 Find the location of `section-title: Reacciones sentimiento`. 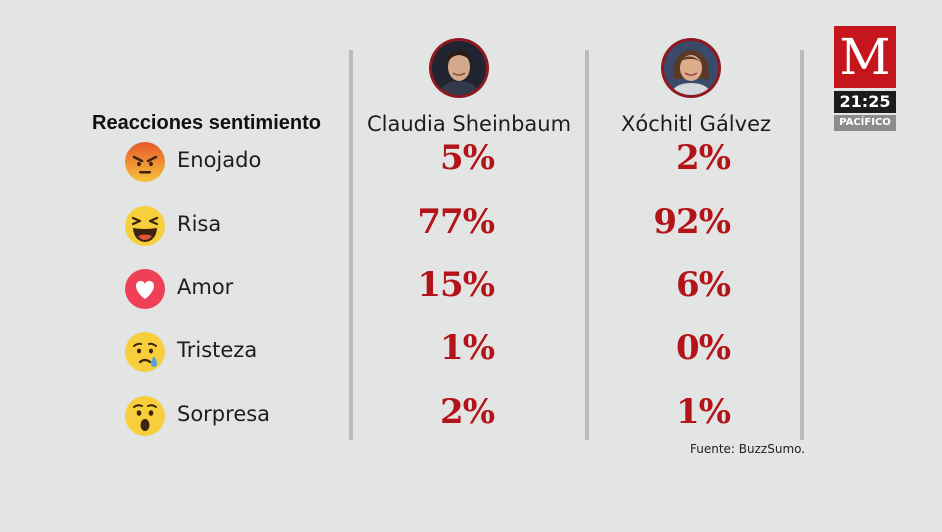

section-title: Reacciones sentimiento is located at coordinates (206, 123).